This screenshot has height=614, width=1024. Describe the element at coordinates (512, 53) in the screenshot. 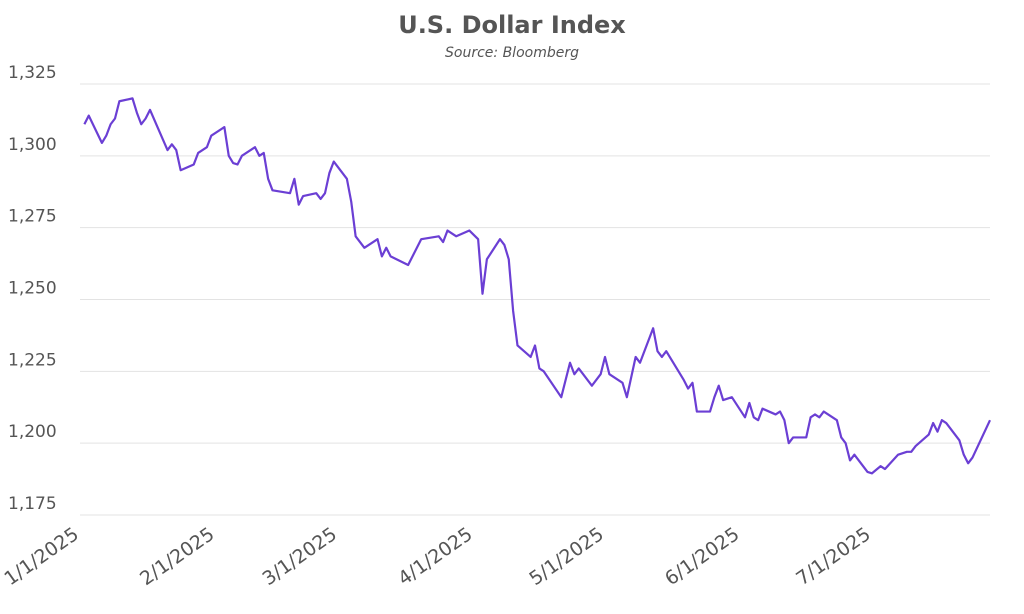

I see `chart-subtitle: Source: Bloomberg` at that location.